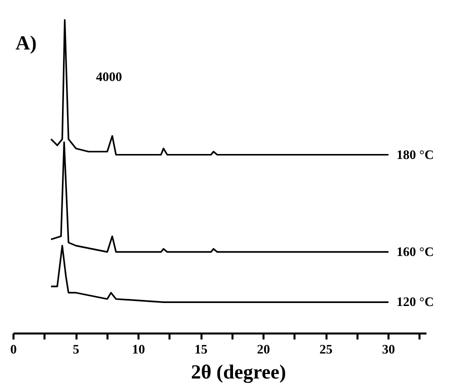 This screenshot has width=472, height=386. I want to click on x-tick-label: 10, so click(138, 349).